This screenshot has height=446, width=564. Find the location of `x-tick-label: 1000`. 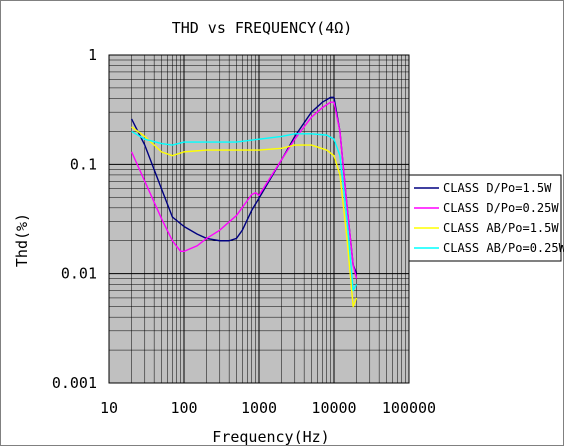

x-tick-label: 1000 is located at coordinates (259, 408).